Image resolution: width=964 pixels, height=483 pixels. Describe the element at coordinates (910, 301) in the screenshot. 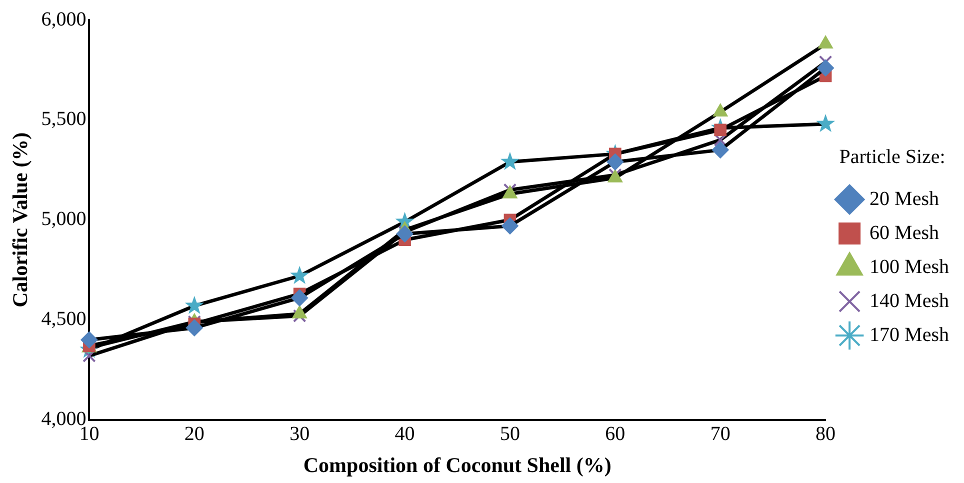

I see `legend-label: 140 Mesh` at that location.